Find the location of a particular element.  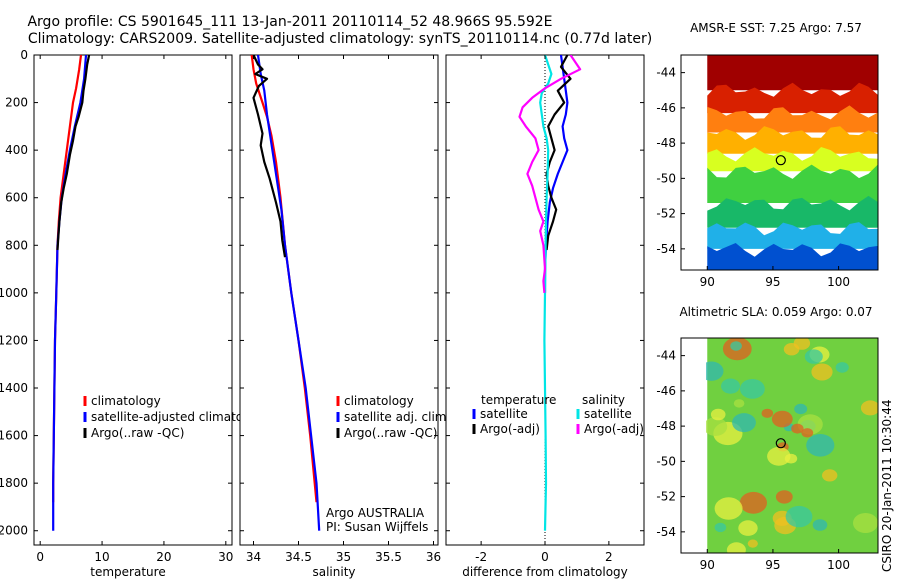

sst-ytick-label: -54 is located at coordinates (666, 249).